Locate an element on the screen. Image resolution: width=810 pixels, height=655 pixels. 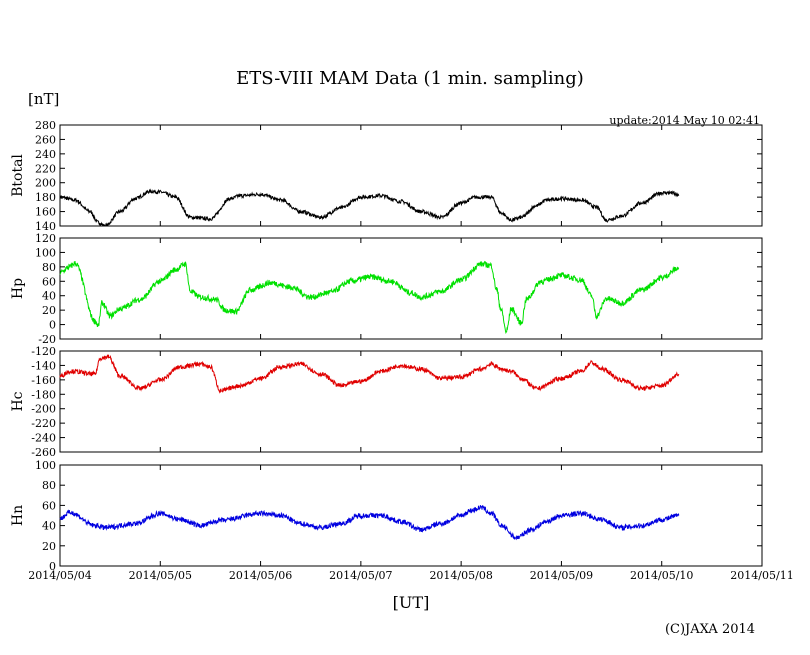
y-tick-label: 220 is located at coordinates (45, 168).